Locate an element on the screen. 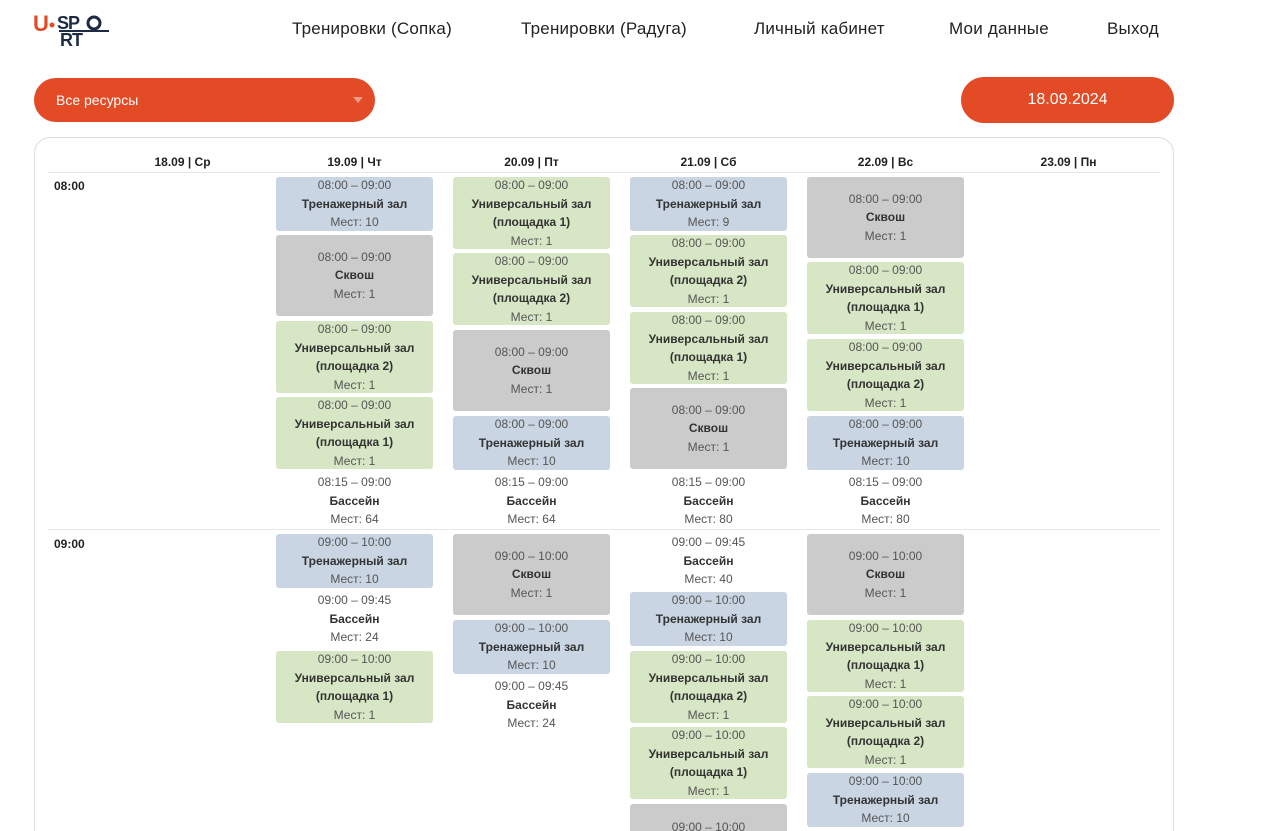 The image size is (1280, 831). date-value: 18.09.2024 is located at coordinates (1067, 99).